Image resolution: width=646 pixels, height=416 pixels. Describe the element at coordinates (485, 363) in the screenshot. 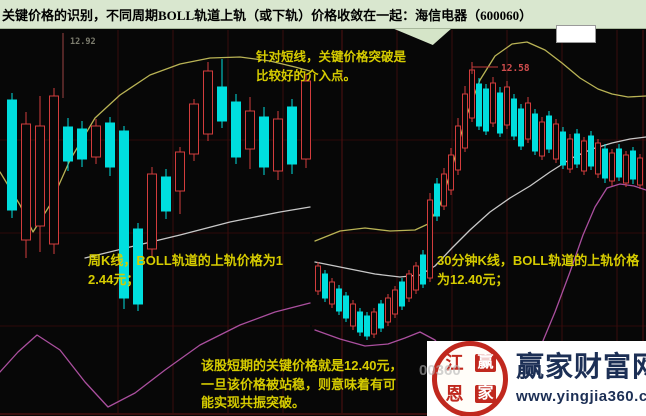

I see `seal-char: 赢` at that location.